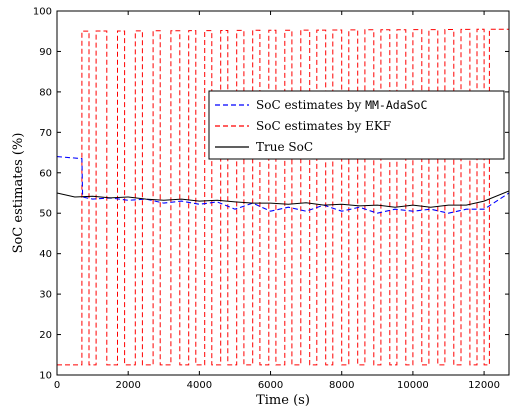 This screenshot has height=414, width=512. I want to click on legend-label-ekf: SoC estimates by EKF, so click(323, 126).